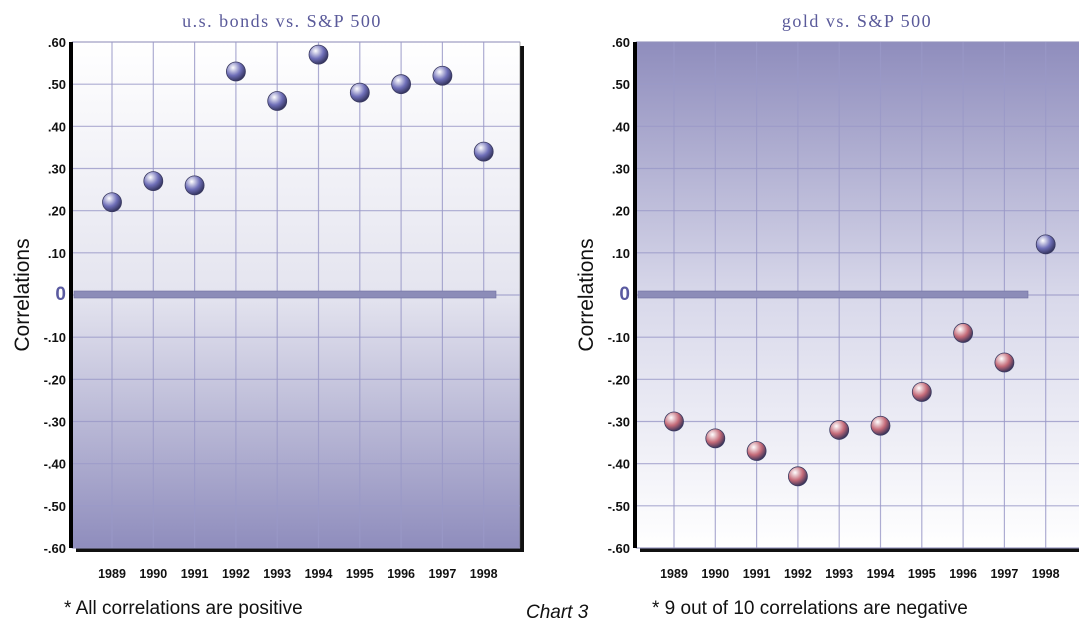 This screenshot has height=624, width=1079. Describe the element at coordinates (810, 608) in the screenshot. I see `chart-right-note: * 9 out of 10 correlations are negative` at that location.